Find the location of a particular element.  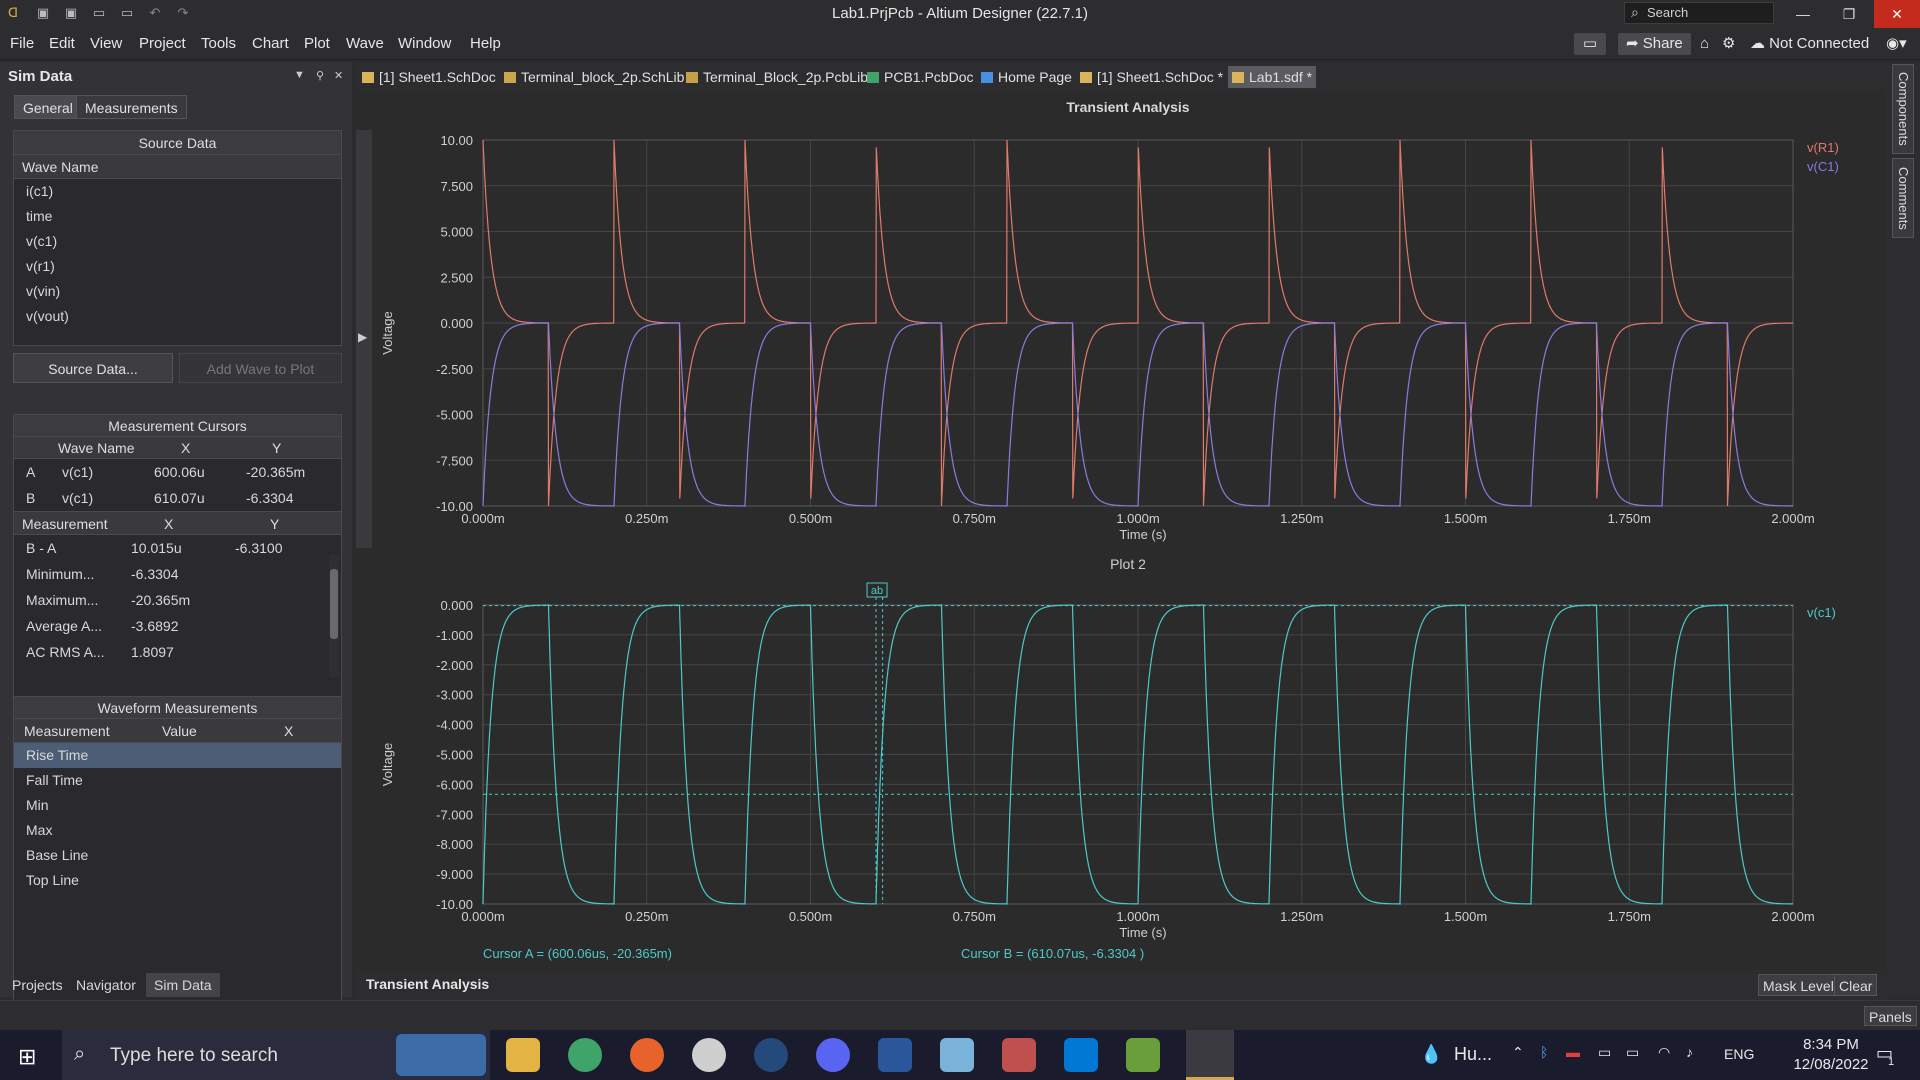

display-icon: ▭ is located at coordinates (1605, 1052).